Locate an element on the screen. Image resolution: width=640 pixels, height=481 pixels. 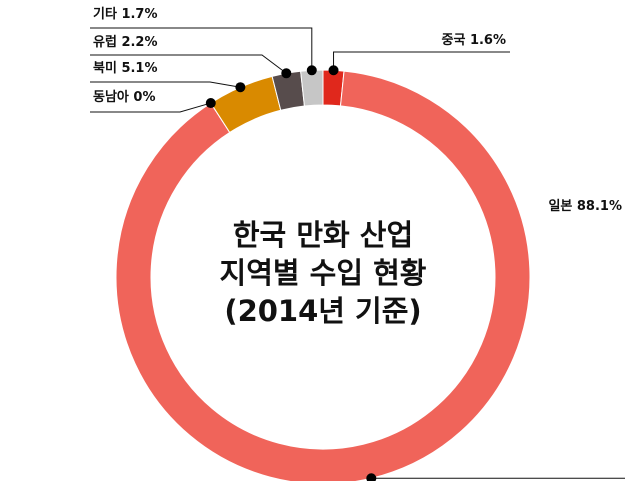
label-category: 기타 is located at coordinates (105, 14).